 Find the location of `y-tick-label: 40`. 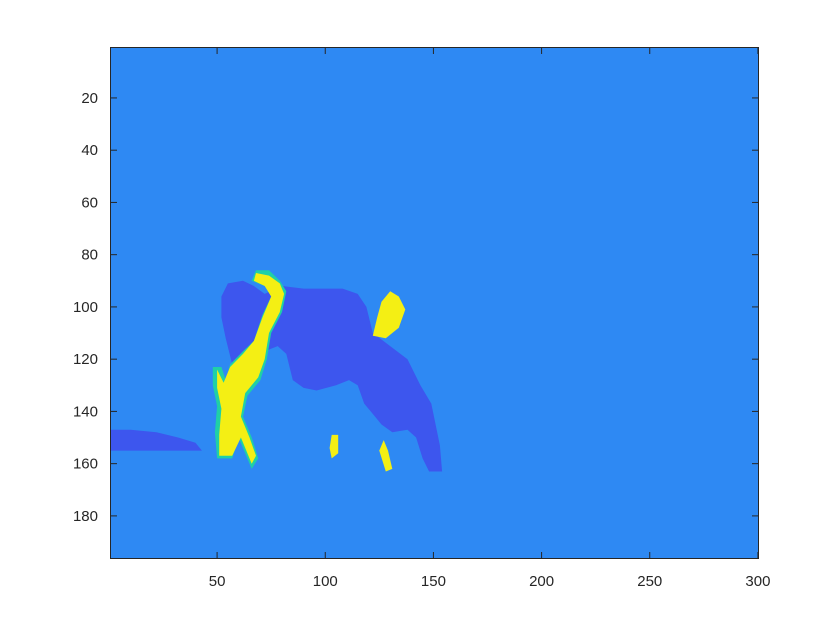

y-tick-label: 40 is located at coordinates (89, 150).